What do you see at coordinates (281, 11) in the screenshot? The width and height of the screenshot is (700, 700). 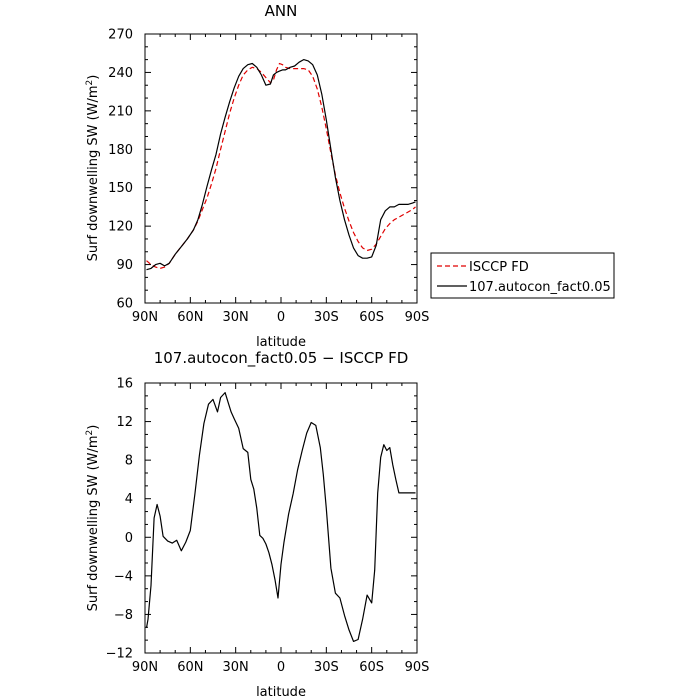 I see `chart-title: ANN` at bounding box center [281, 11].